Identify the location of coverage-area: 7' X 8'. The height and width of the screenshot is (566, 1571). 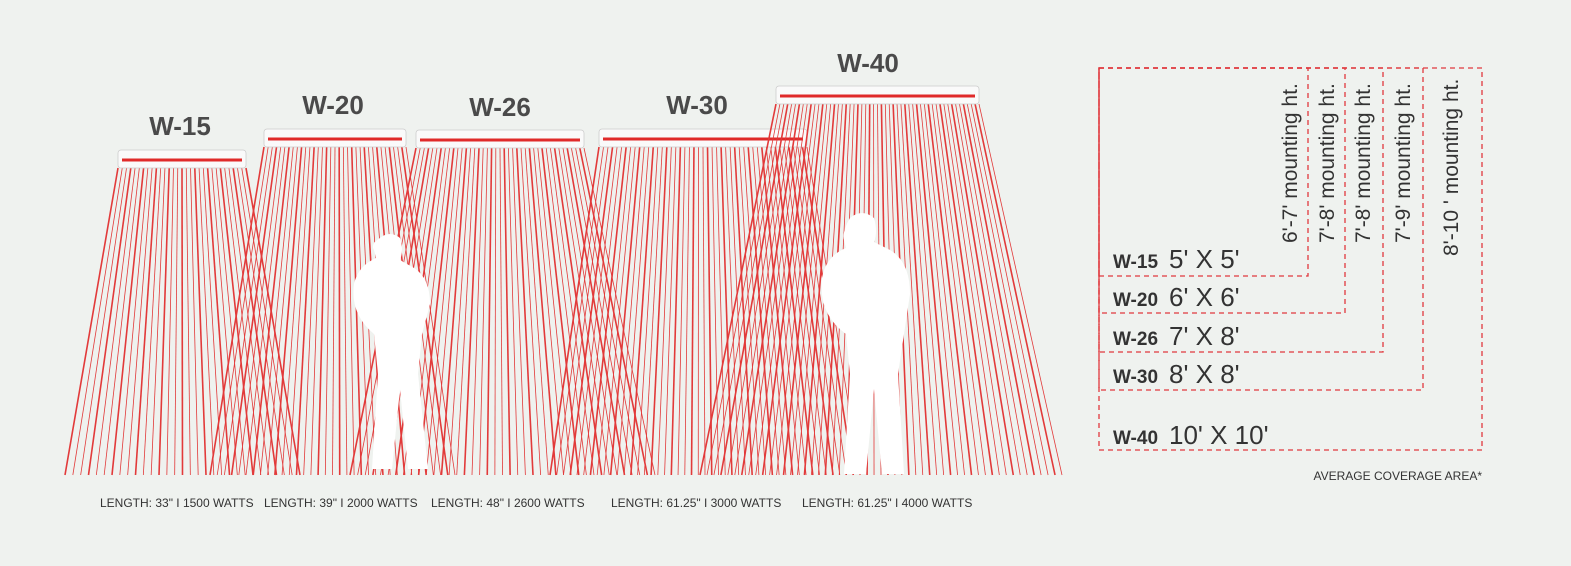
(1204, 336).